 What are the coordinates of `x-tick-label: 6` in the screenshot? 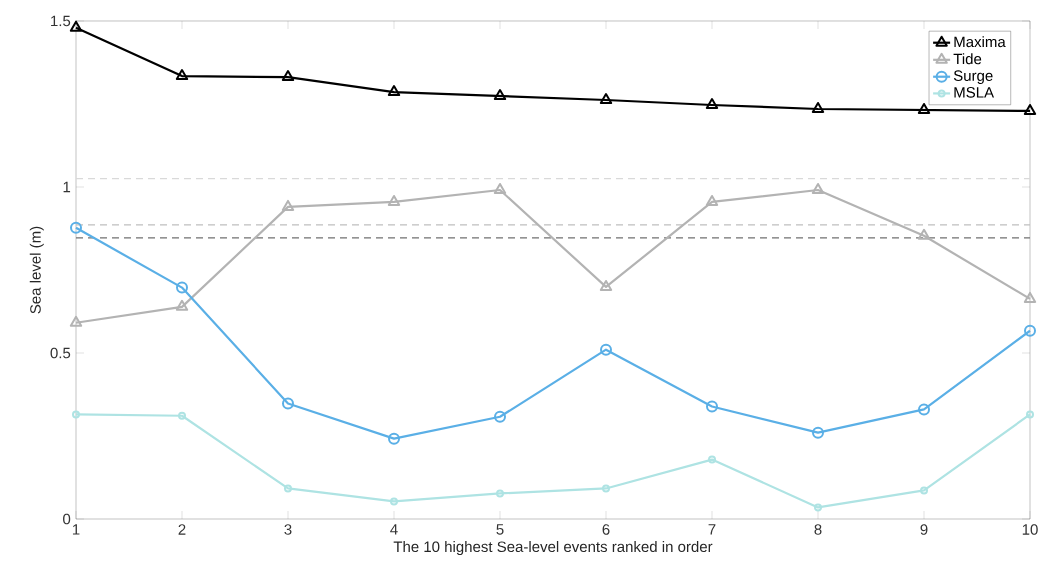 It's located at (606, 529).